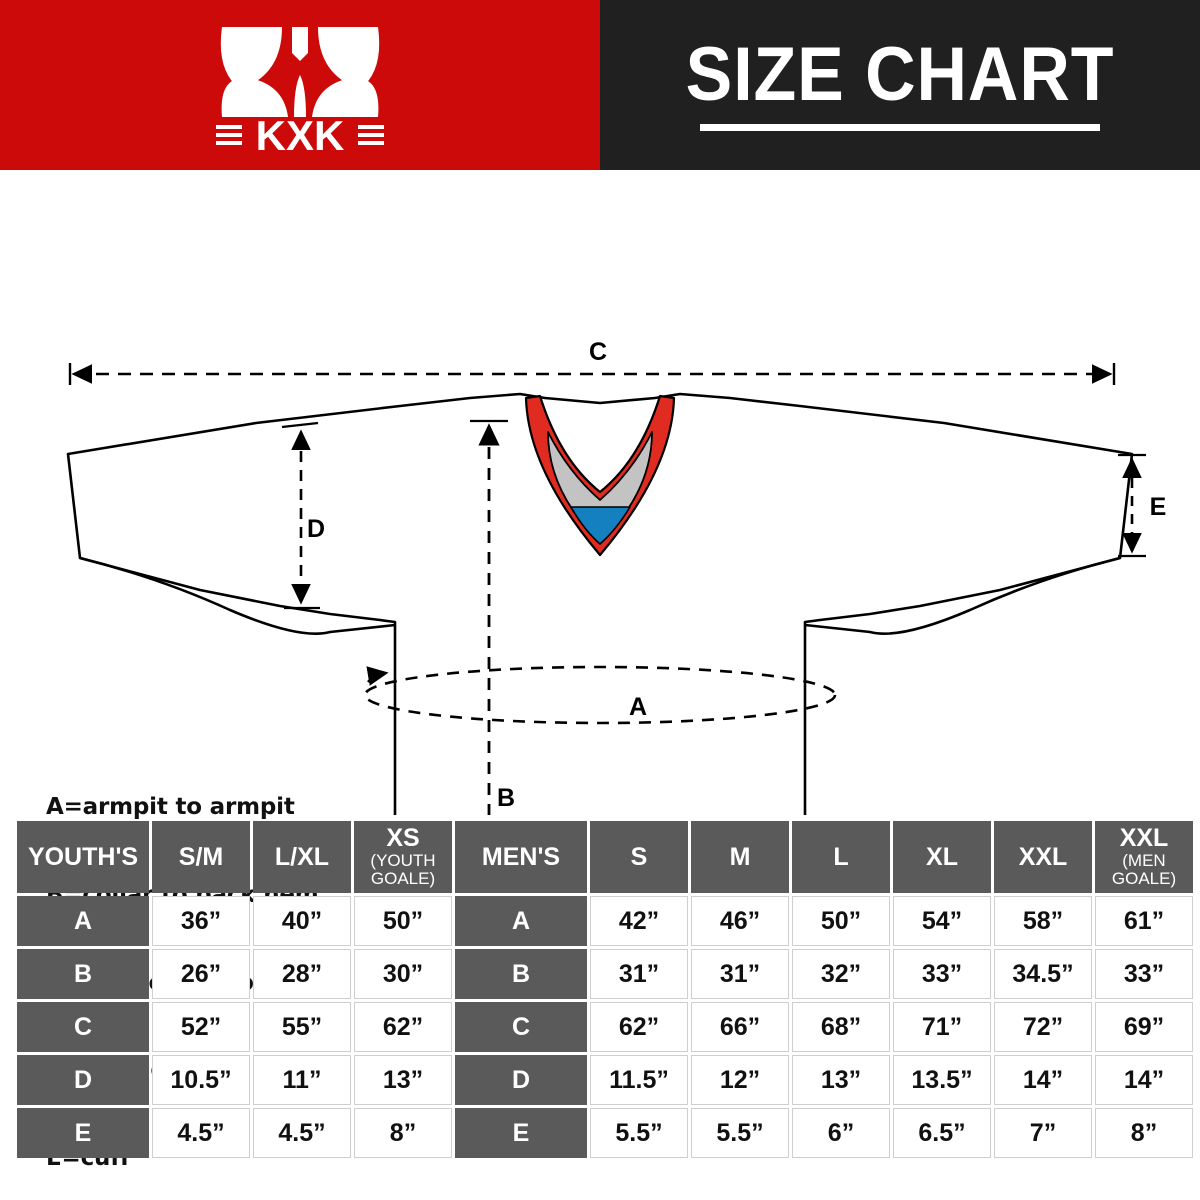  Describe the element at coordinates (237, 595) in the screenshot. I see `jersey-left-underarm-seam` at that location.